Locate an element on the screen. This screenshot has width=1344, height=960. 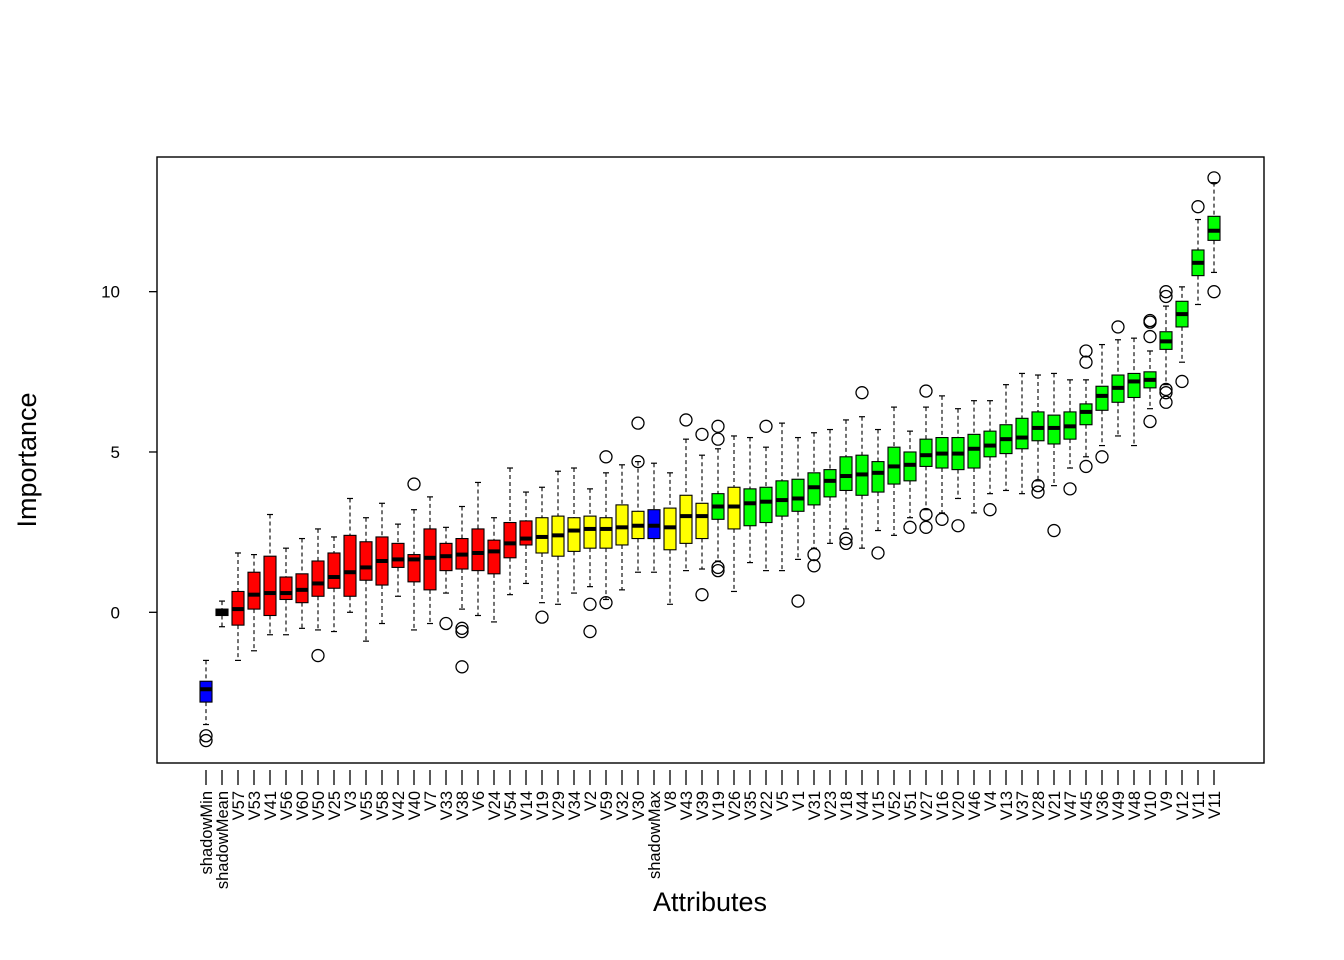
box-V36 is located at coordinates (1102, 403).